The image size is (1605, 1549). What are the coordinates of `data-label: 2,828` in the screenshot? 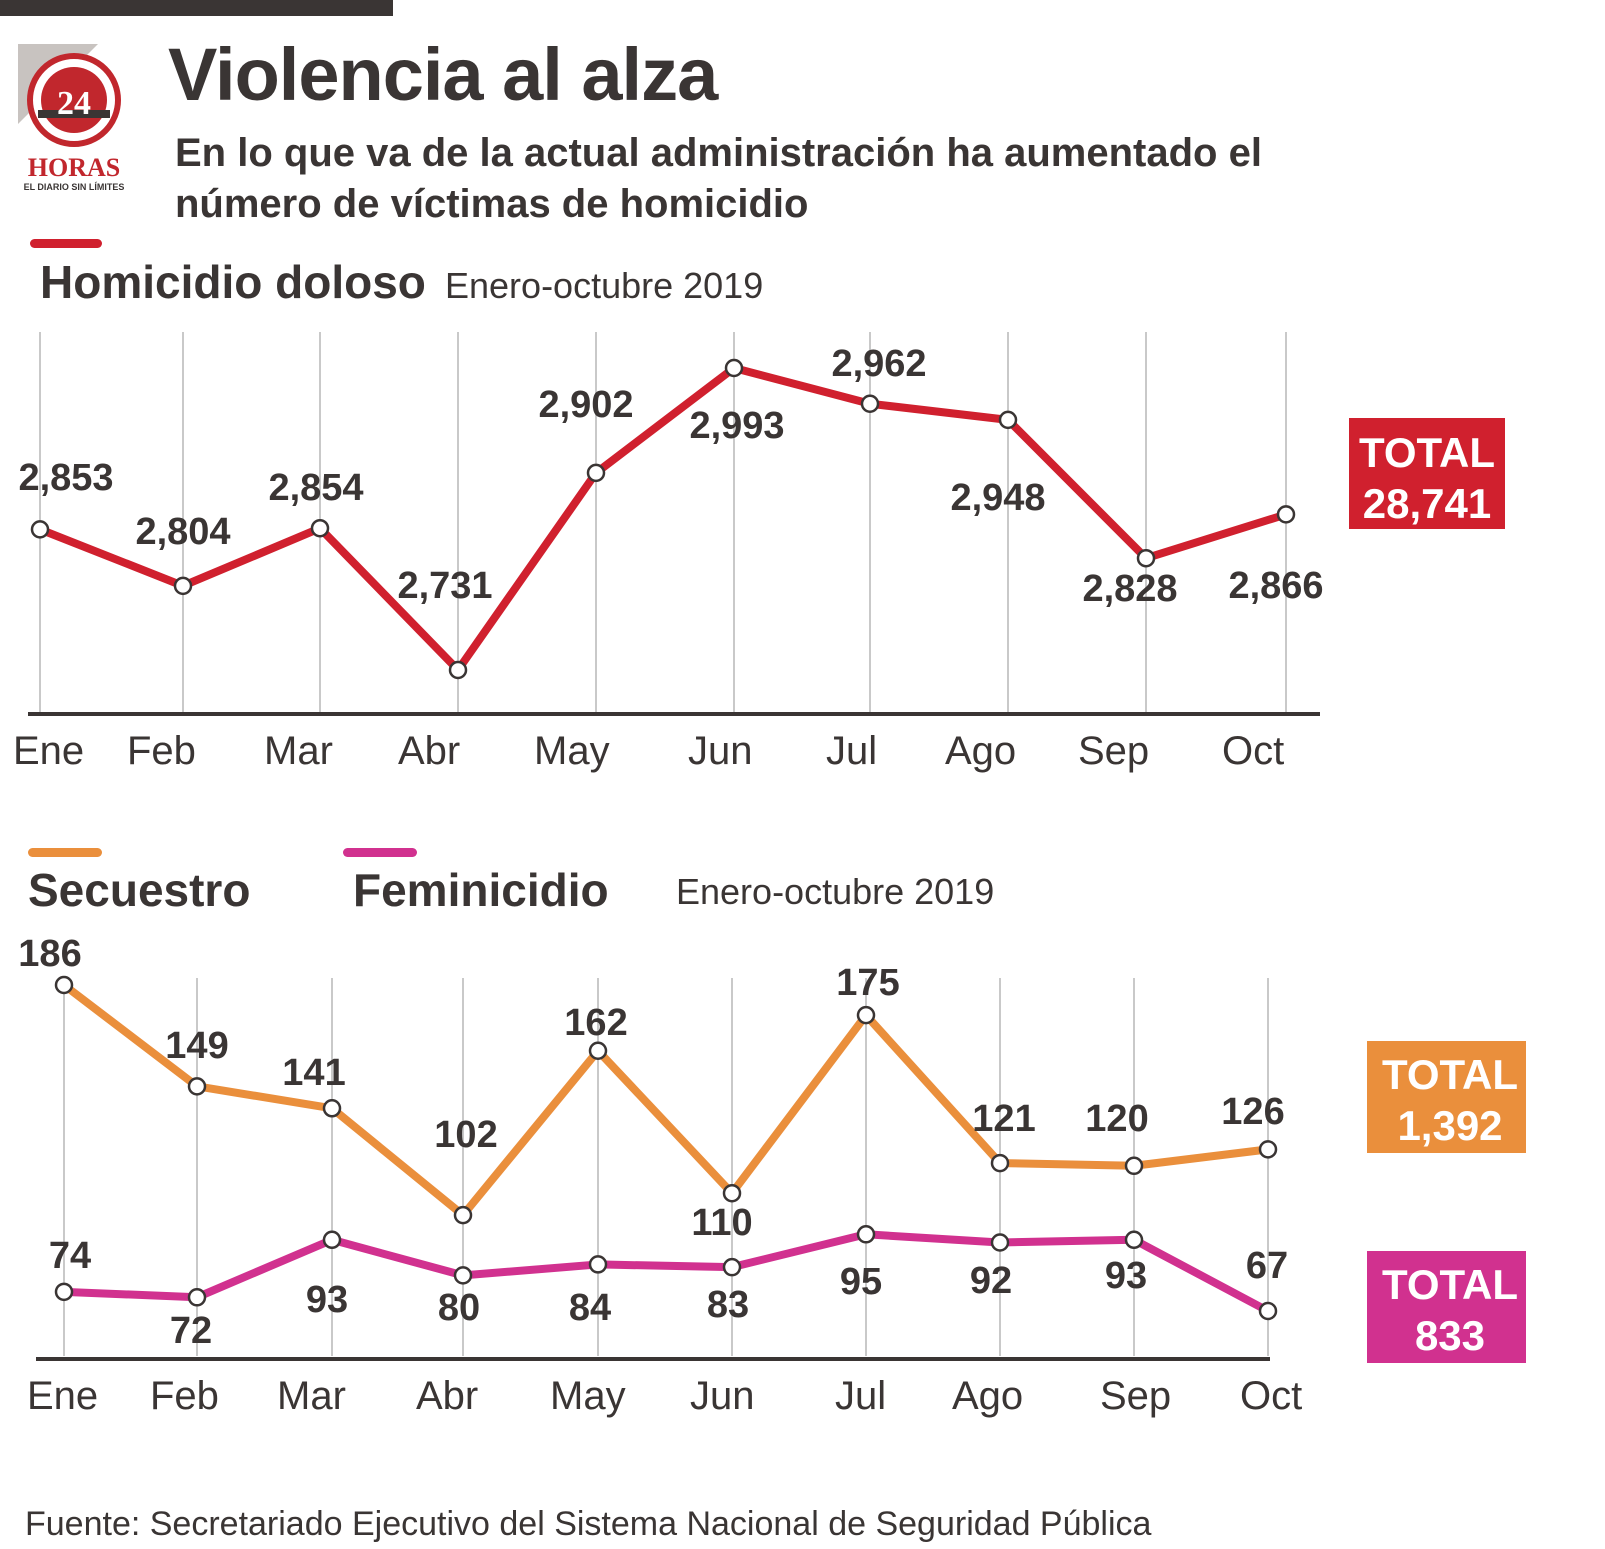 It's located at (1129, 589).